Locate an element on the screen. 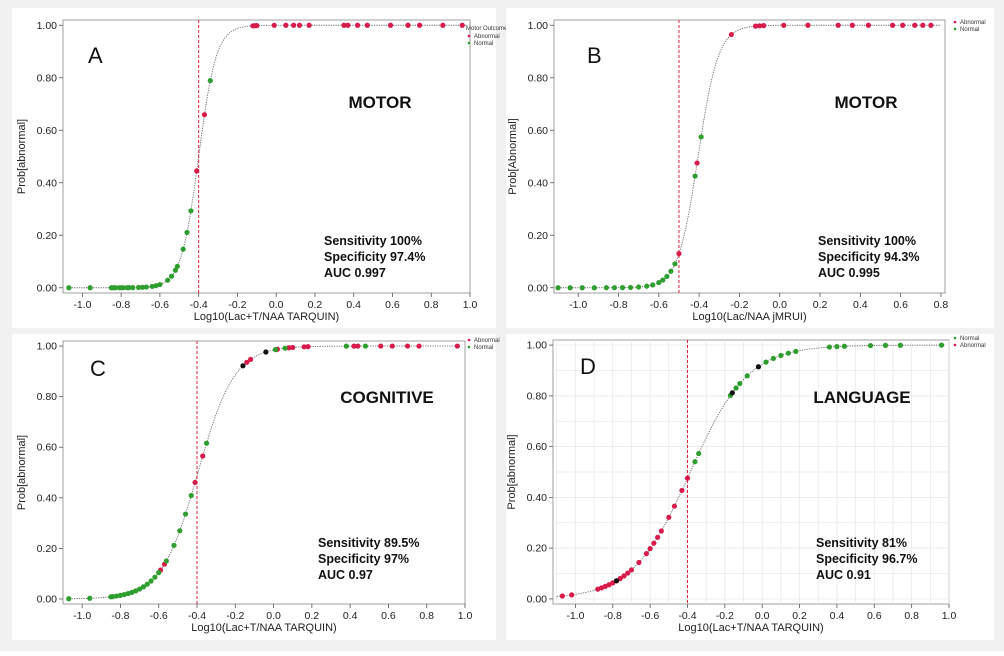 This screenshot has height=656, width=1004. panel-d-letter: D is located at coordinates (588, 366).